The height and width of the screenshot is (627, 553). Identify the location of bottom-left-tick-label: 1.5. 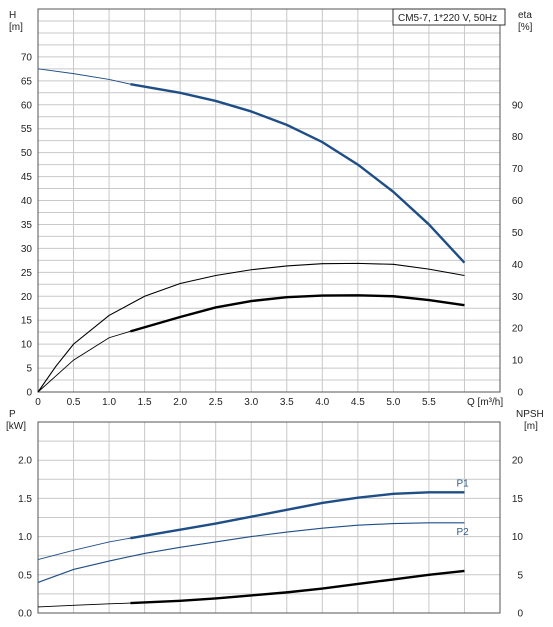
(25, 499).